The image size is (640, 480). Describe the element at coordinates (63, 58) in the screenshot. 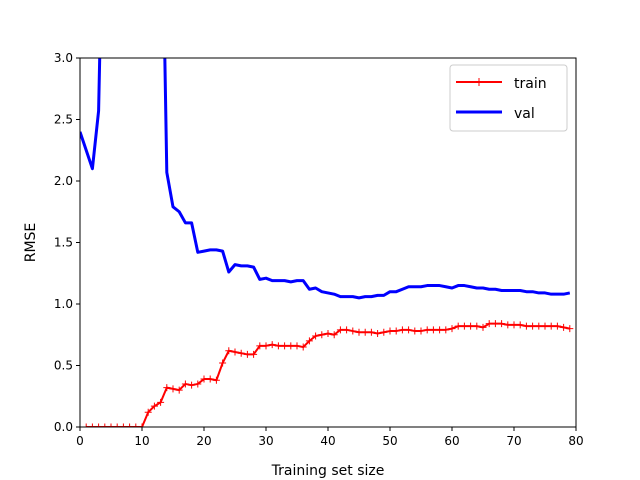

I see `y-tick-label: 3.0` at that location.